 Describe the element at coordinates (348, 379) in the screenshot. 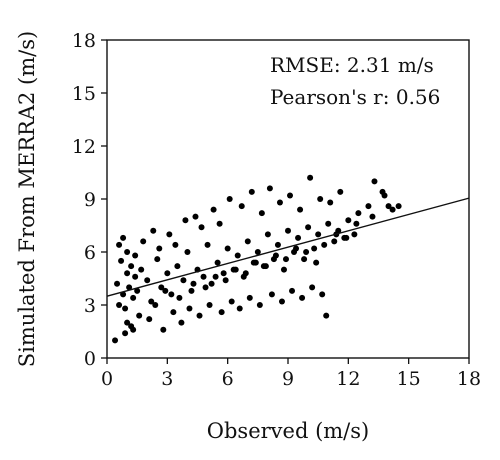

I see `x-tick-label: 12` at that location.